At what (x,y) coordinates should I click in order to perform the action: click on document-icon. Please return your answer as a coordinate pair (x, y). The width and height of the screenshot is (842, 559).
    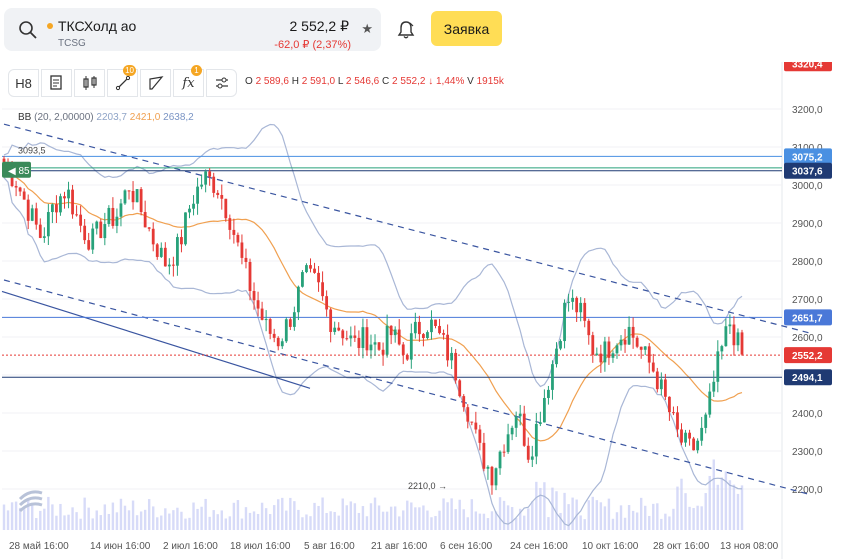
    Looking at the image, I should click on (55, 82).